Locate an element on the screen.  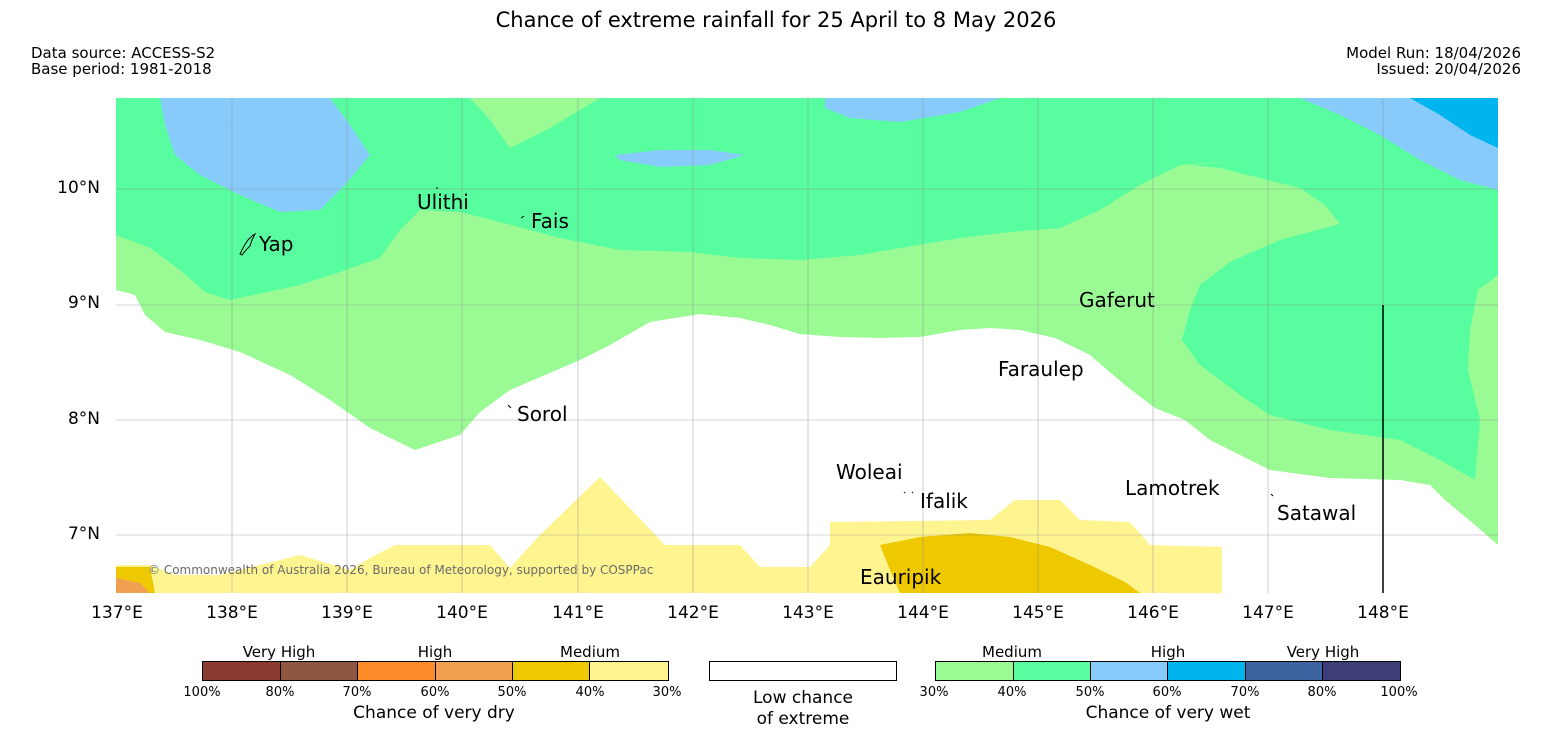
wet-50-60-west-region is located at coordinates (265, 155).